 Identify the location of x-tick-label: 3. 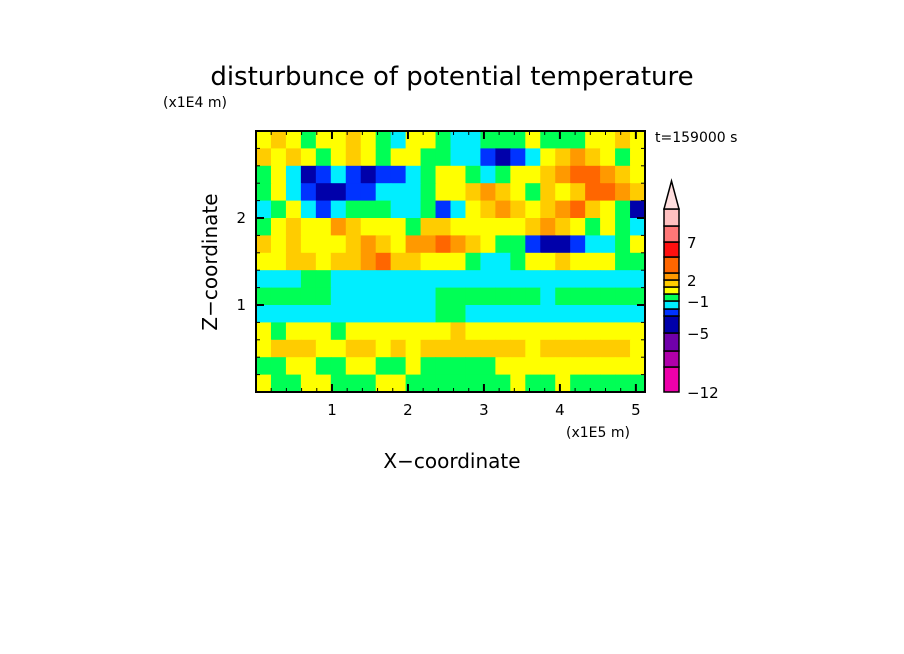
(484, 410).